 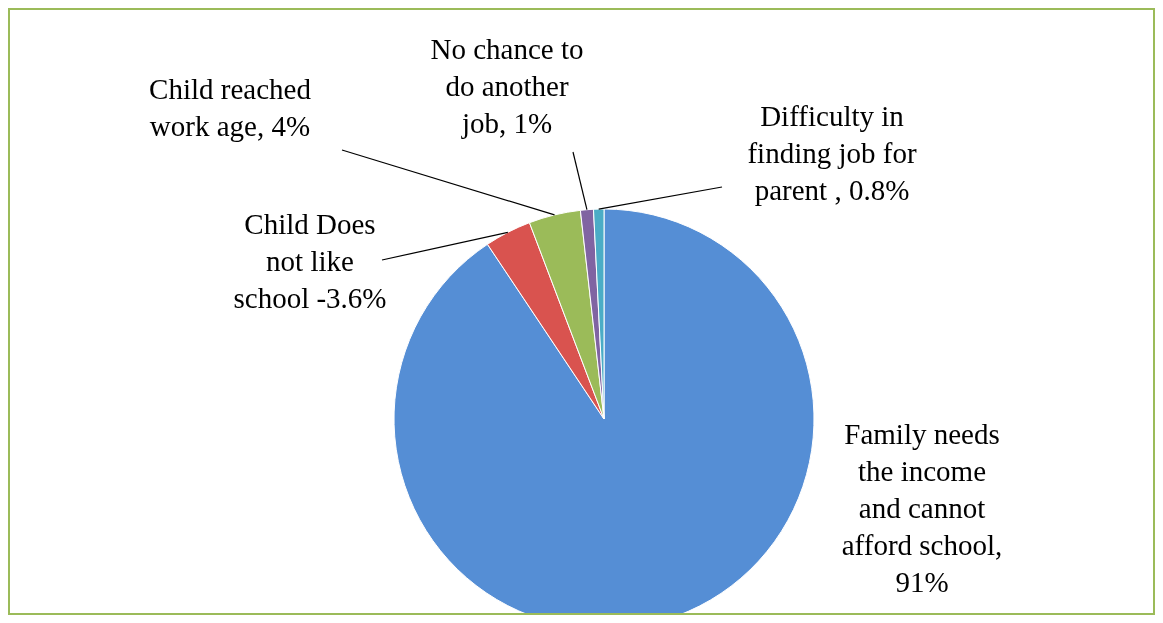 I want to click on slice-label: No chance to do another job, 1%, so click(x=507, y=86).